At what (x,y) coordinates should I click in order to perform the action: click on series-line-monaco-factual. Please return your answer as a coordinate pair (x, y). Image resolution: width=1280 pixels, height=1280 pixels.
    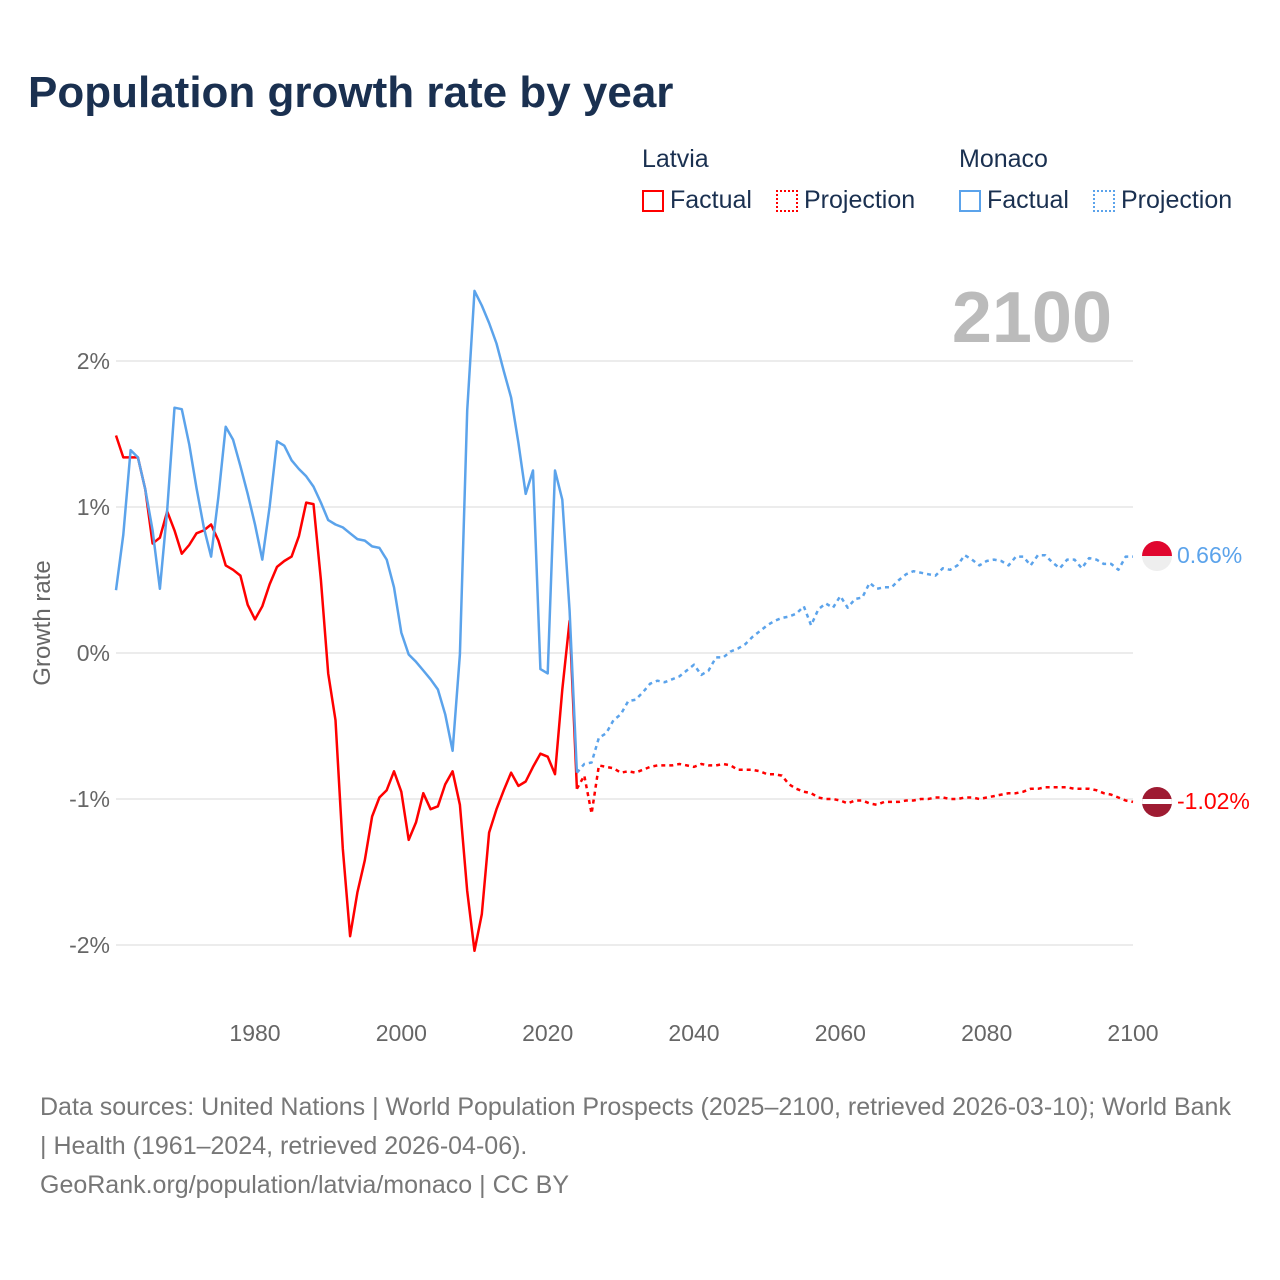
    Looking at the image, I should click on (346, 531).